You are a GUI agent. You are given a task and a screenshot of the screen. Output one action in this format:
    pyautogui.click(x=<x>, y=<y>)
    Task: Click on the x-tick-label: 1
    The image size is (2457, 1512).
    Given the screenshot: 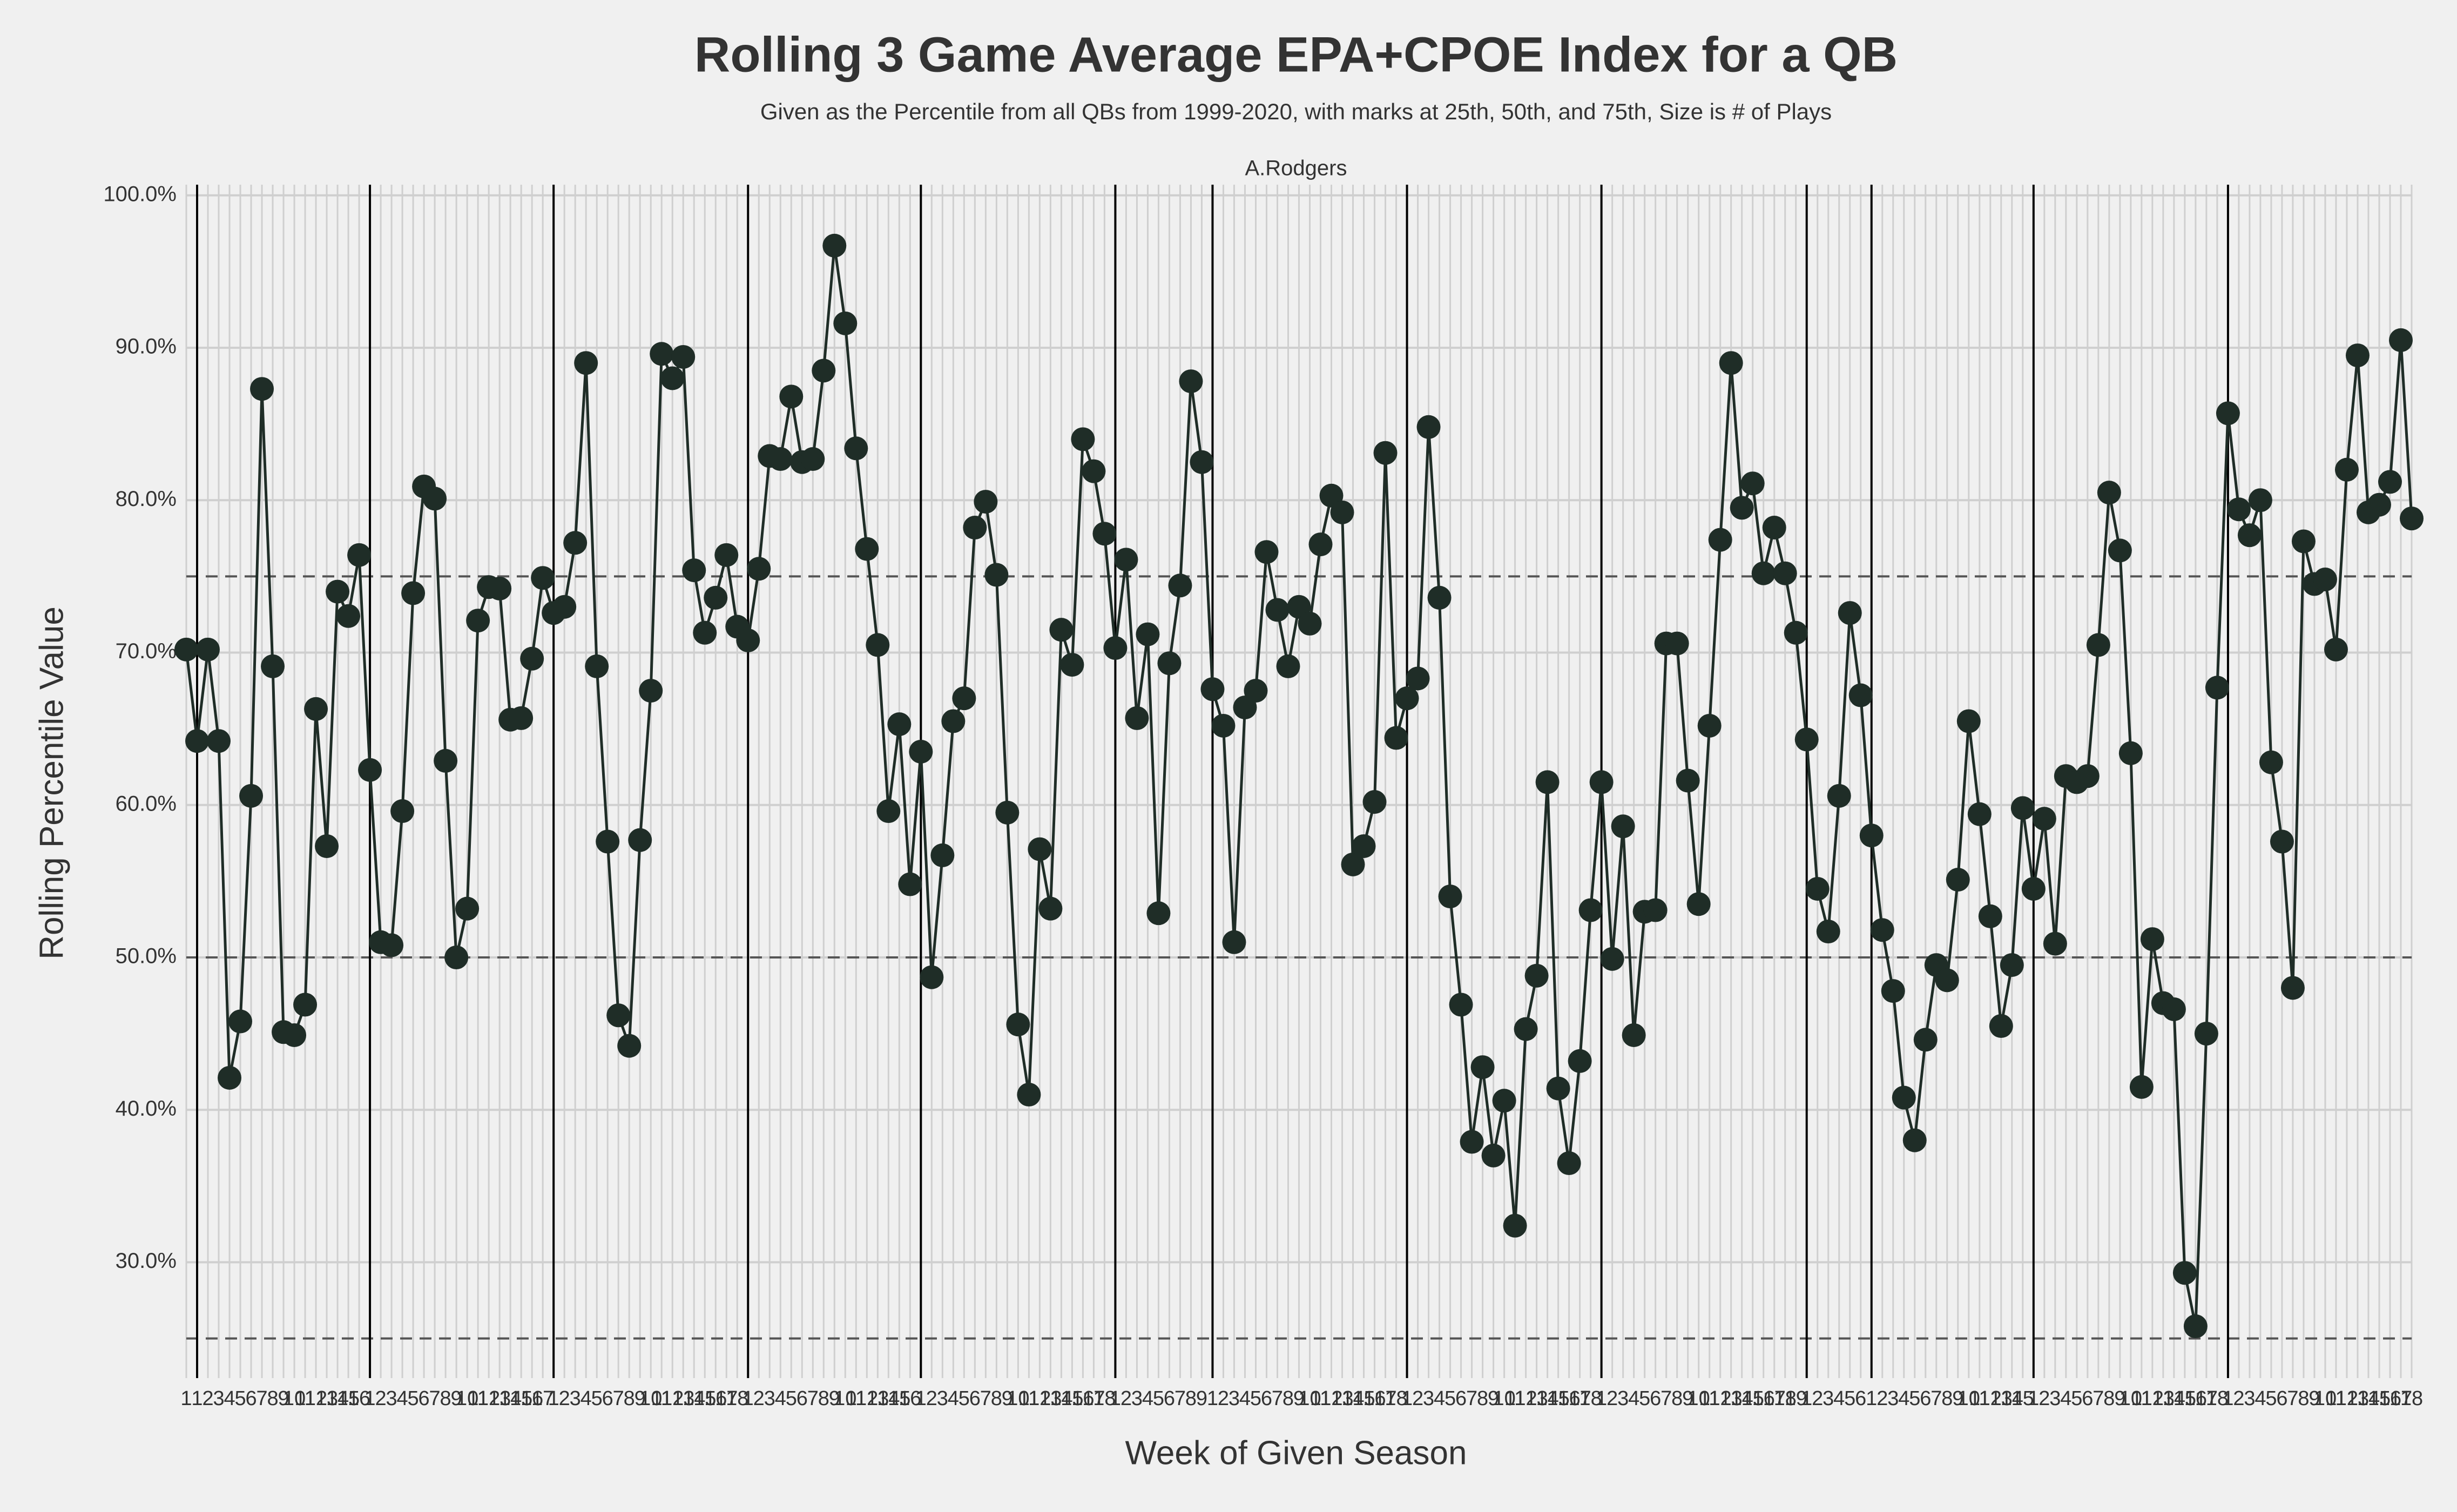 What is the action you would take?
    pyautogui.click(x=921, y=1398)
    